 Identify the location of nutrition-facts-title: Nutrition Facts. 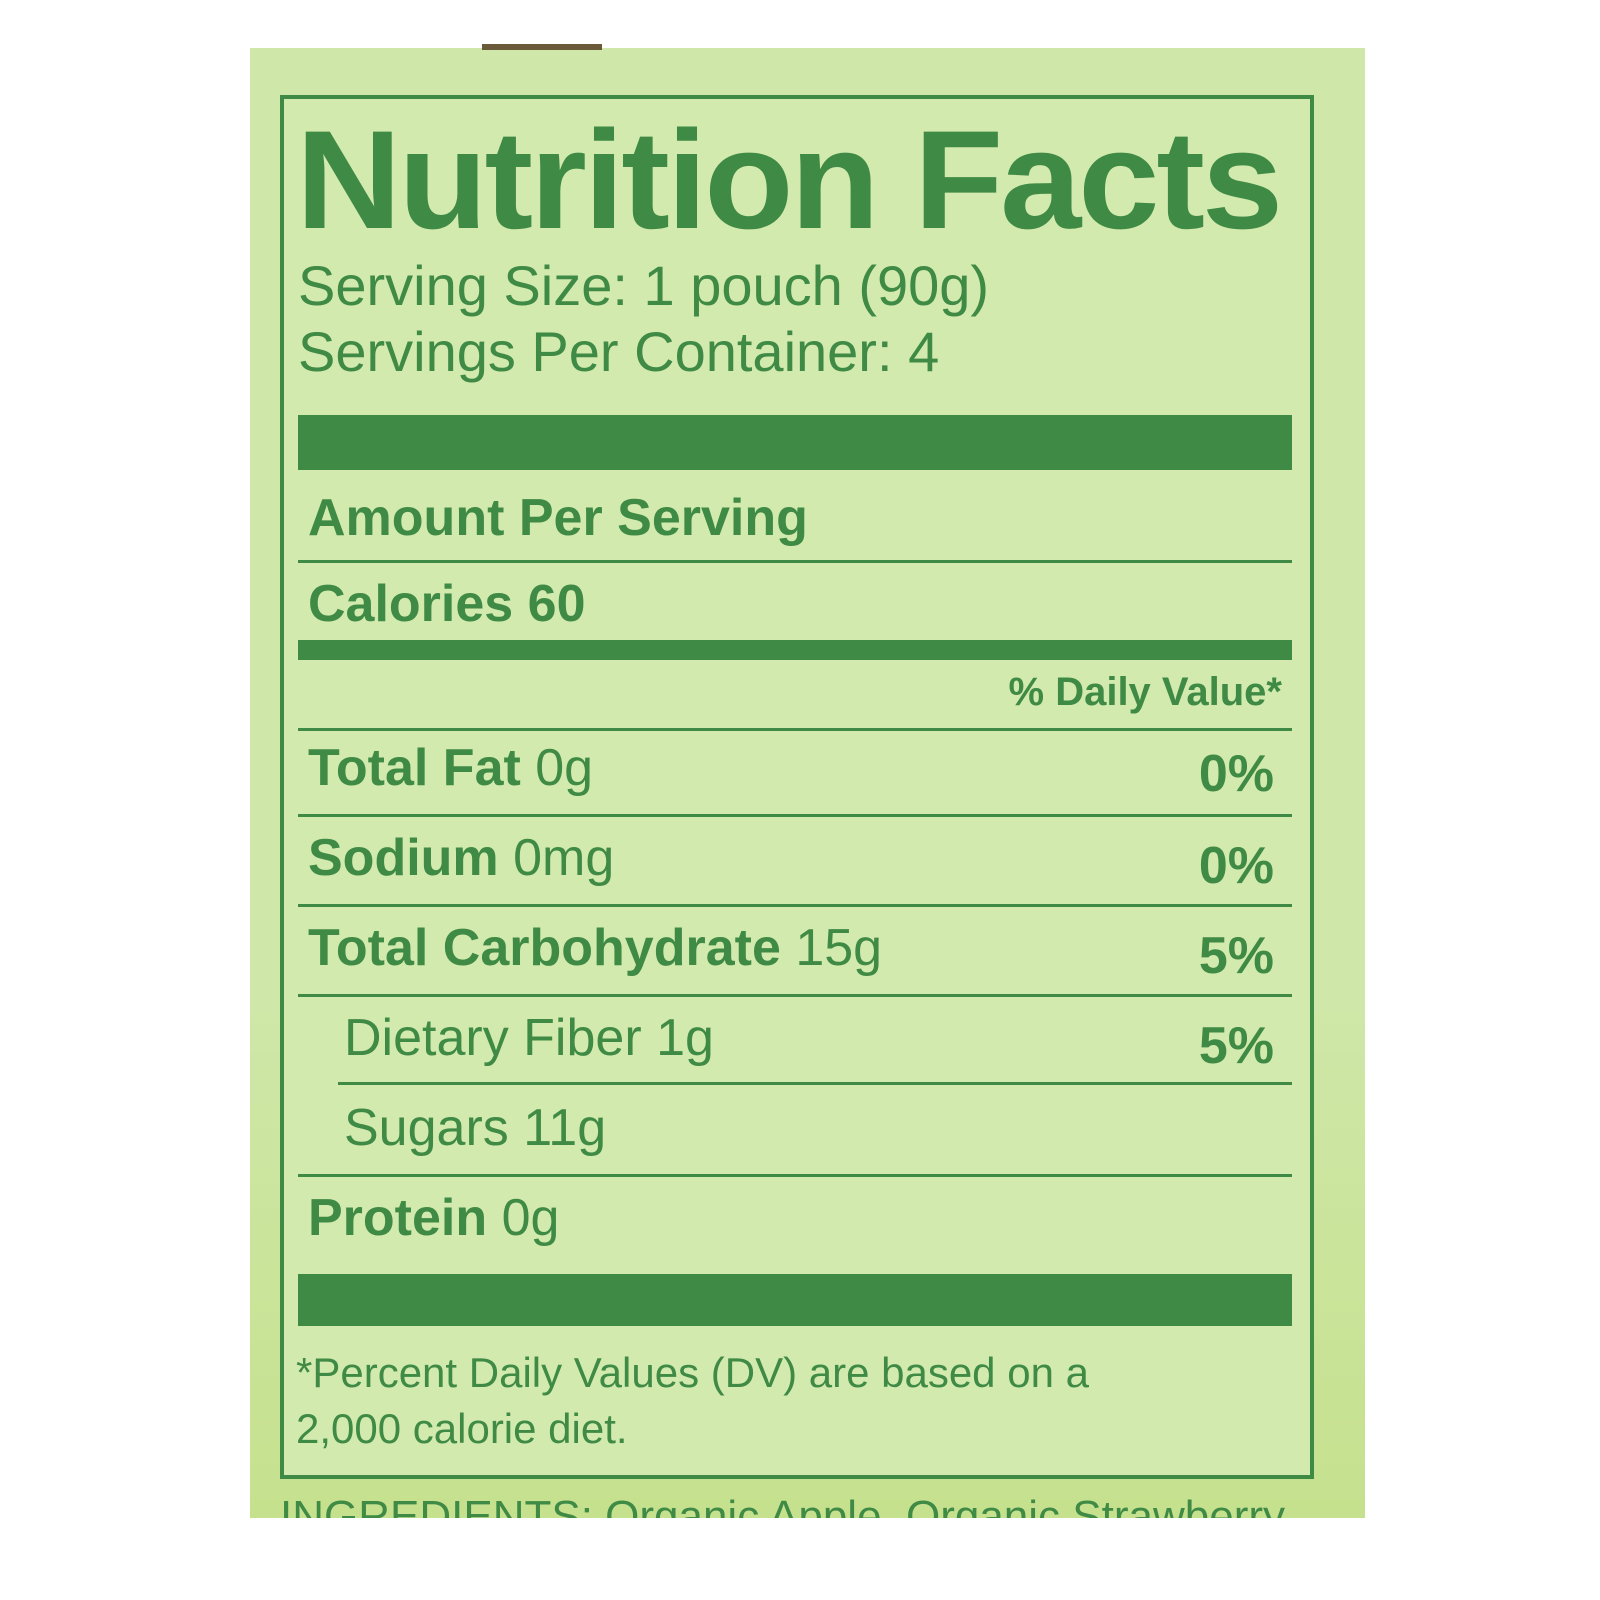
(789, 179).